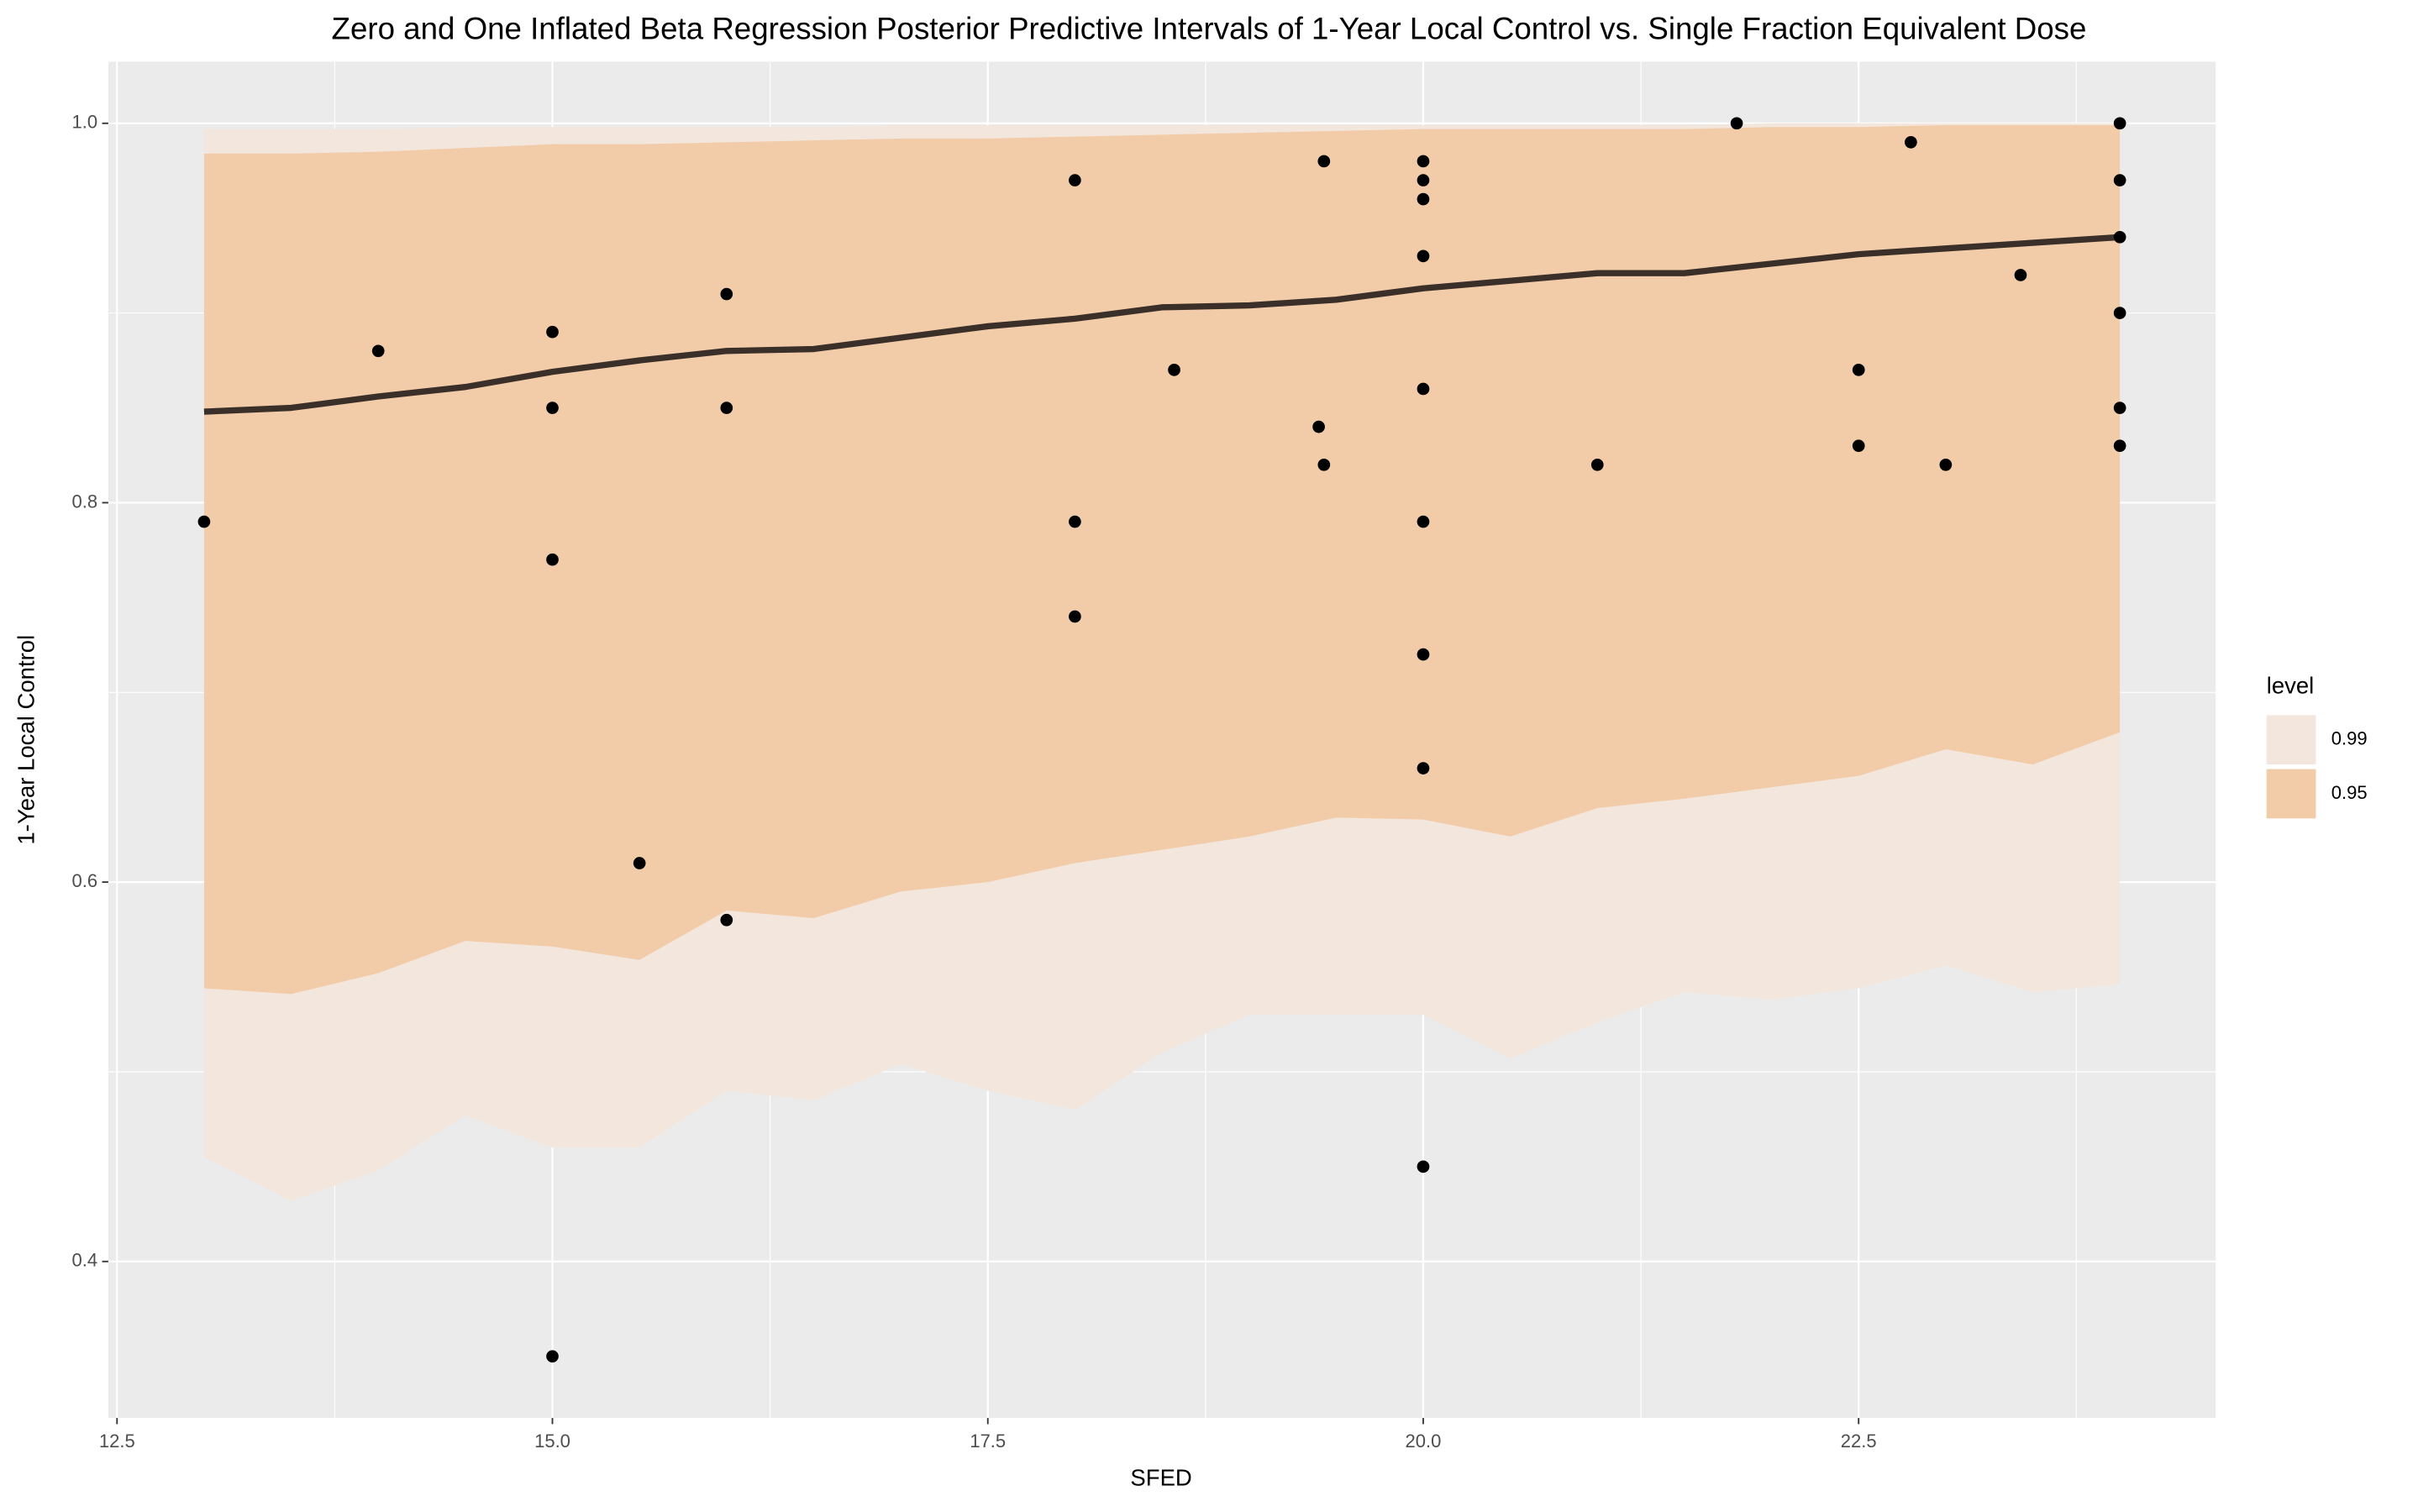  I want to click on legend-label: 0.99, so click(2349, 738).